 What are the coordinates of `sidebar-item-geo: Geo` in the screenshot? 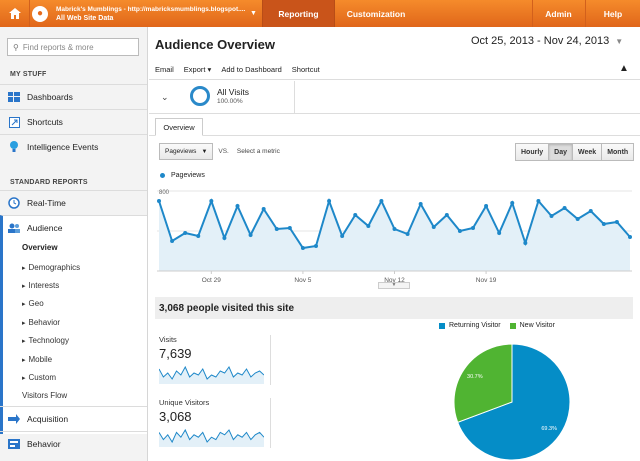 It's located at (33, 303).